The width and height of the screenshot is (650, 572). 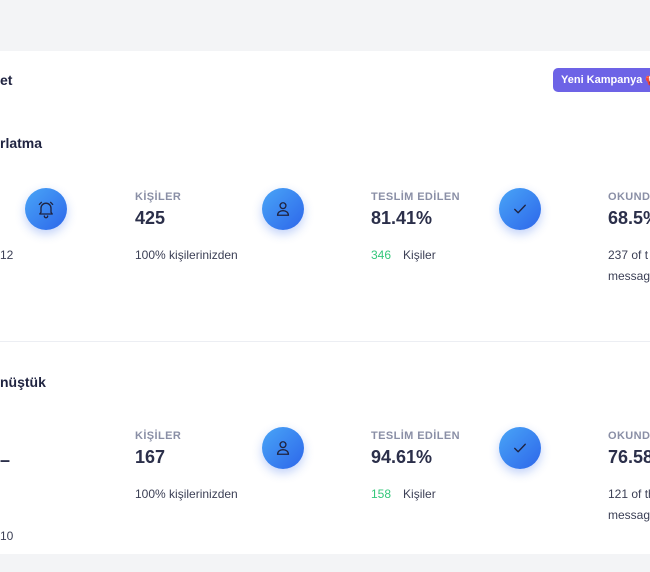 What do you see at coordinates (46, 209) in the screenshot?
I see `bell-icon` at bounding box center [46, 209].